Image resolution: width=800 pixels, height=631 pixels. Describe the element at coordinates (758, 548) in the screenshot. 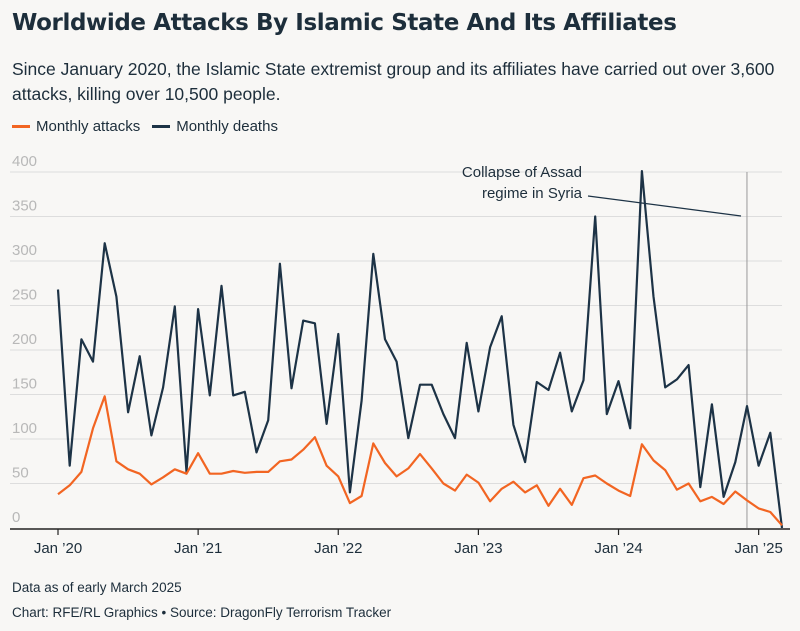

I see `x-tick-label: Jan ’25` at that location.